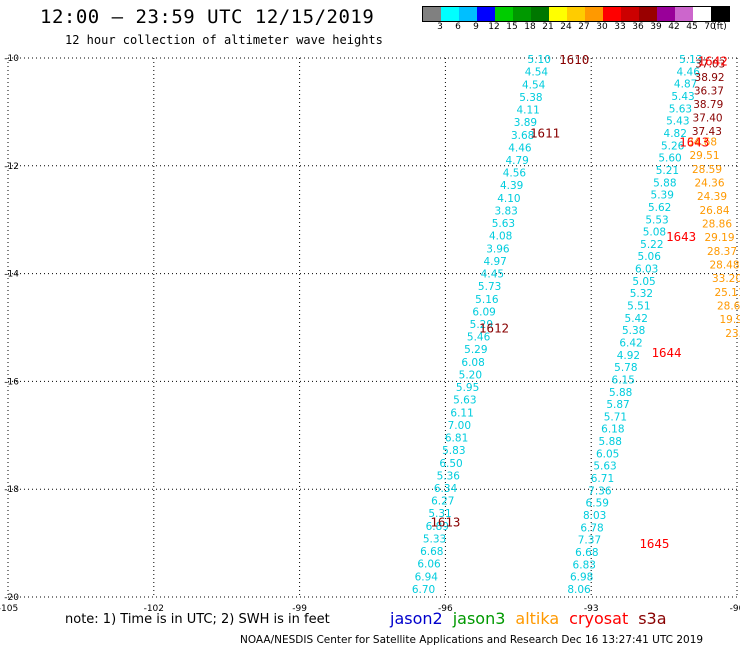 The width and height of the screenshot is (740, 650). Describe the element at coordinates (11, 167) in the screenshot. I see `lat-tick-label: -12` at that location.